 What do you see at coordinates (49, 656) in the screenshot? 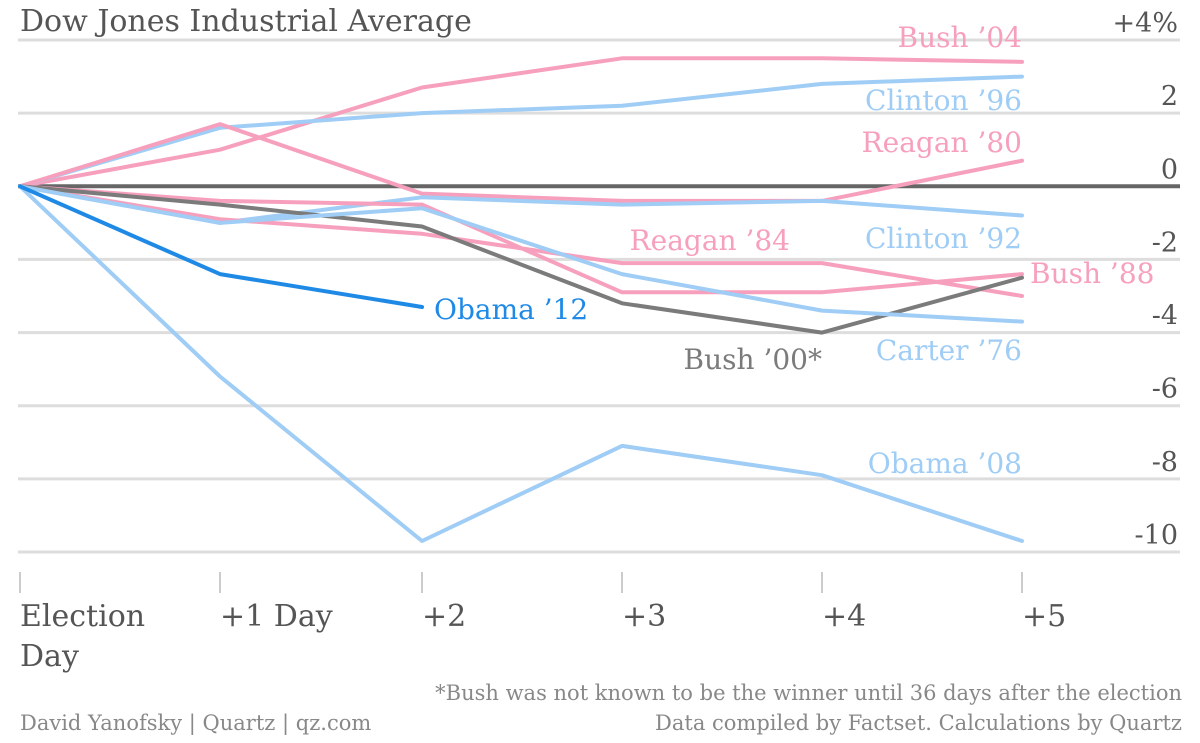
I see `x-tick-label-line2: Day` at bounding box center [49, 656].